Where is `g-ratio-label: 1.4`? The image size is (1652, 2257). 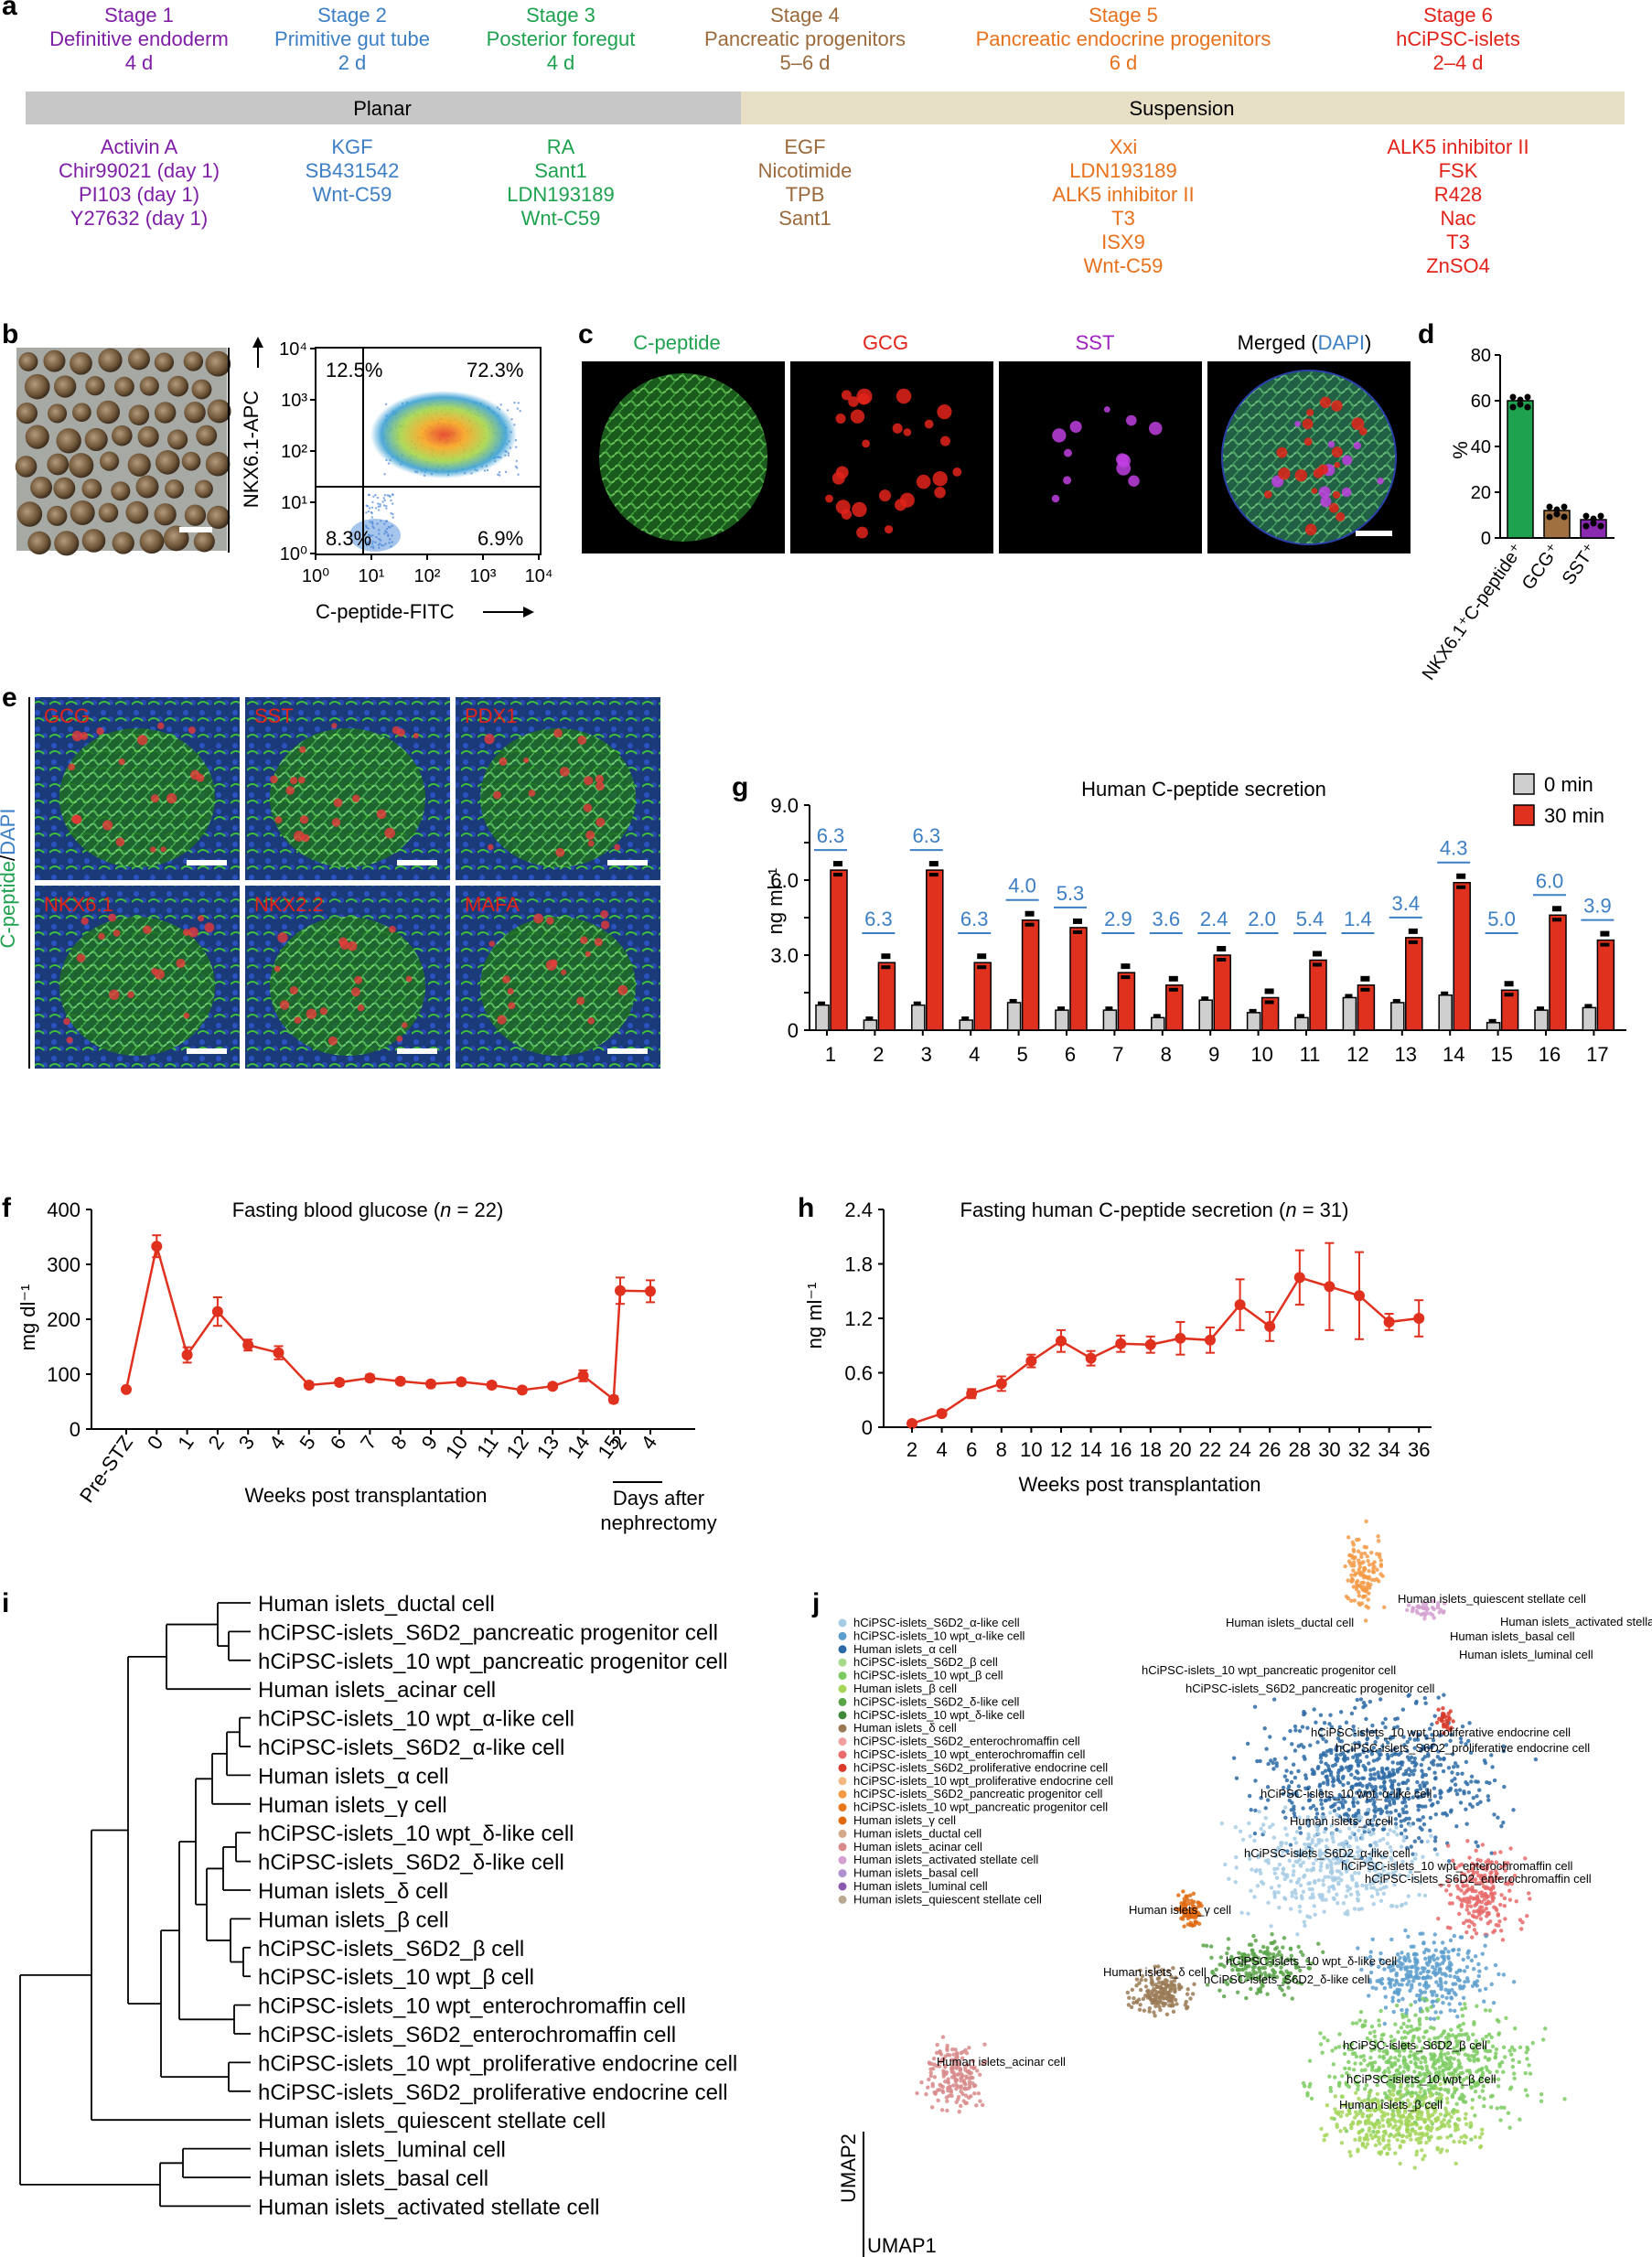 g-ratio-label: 1.4 is located at coordinates (1358, 919).